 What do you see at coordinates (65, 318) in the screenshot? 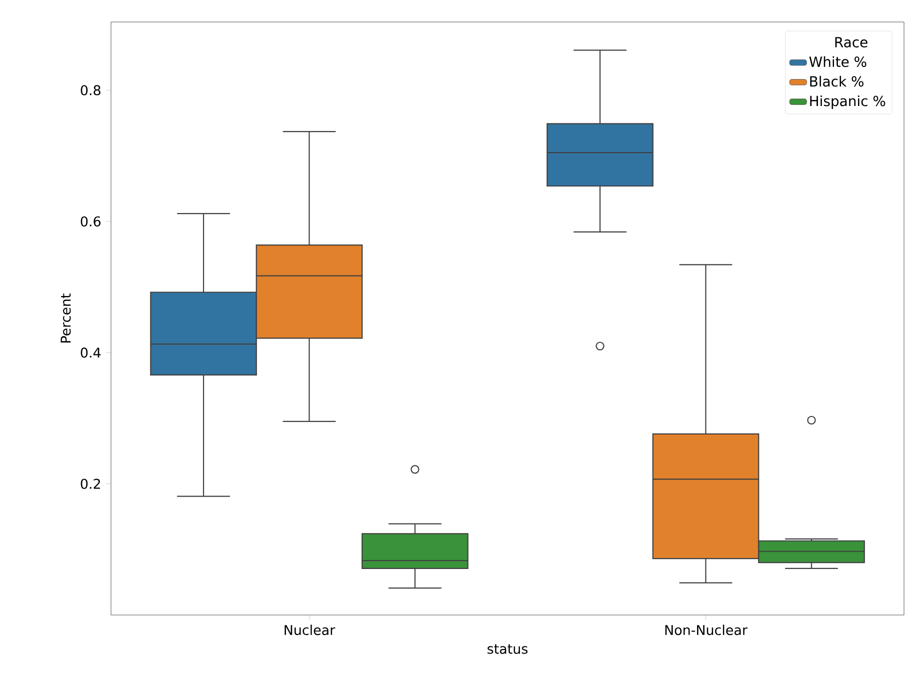
I see `y-axis-title: Percent` at bounding box center [65, 318].